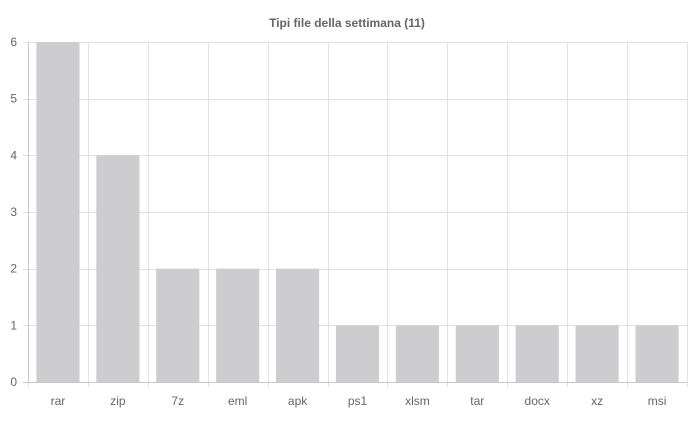  What do you see at coordinates (417, 353) in the screenshot?
I see `bar-xlsm` at bounding box center [417, 353].